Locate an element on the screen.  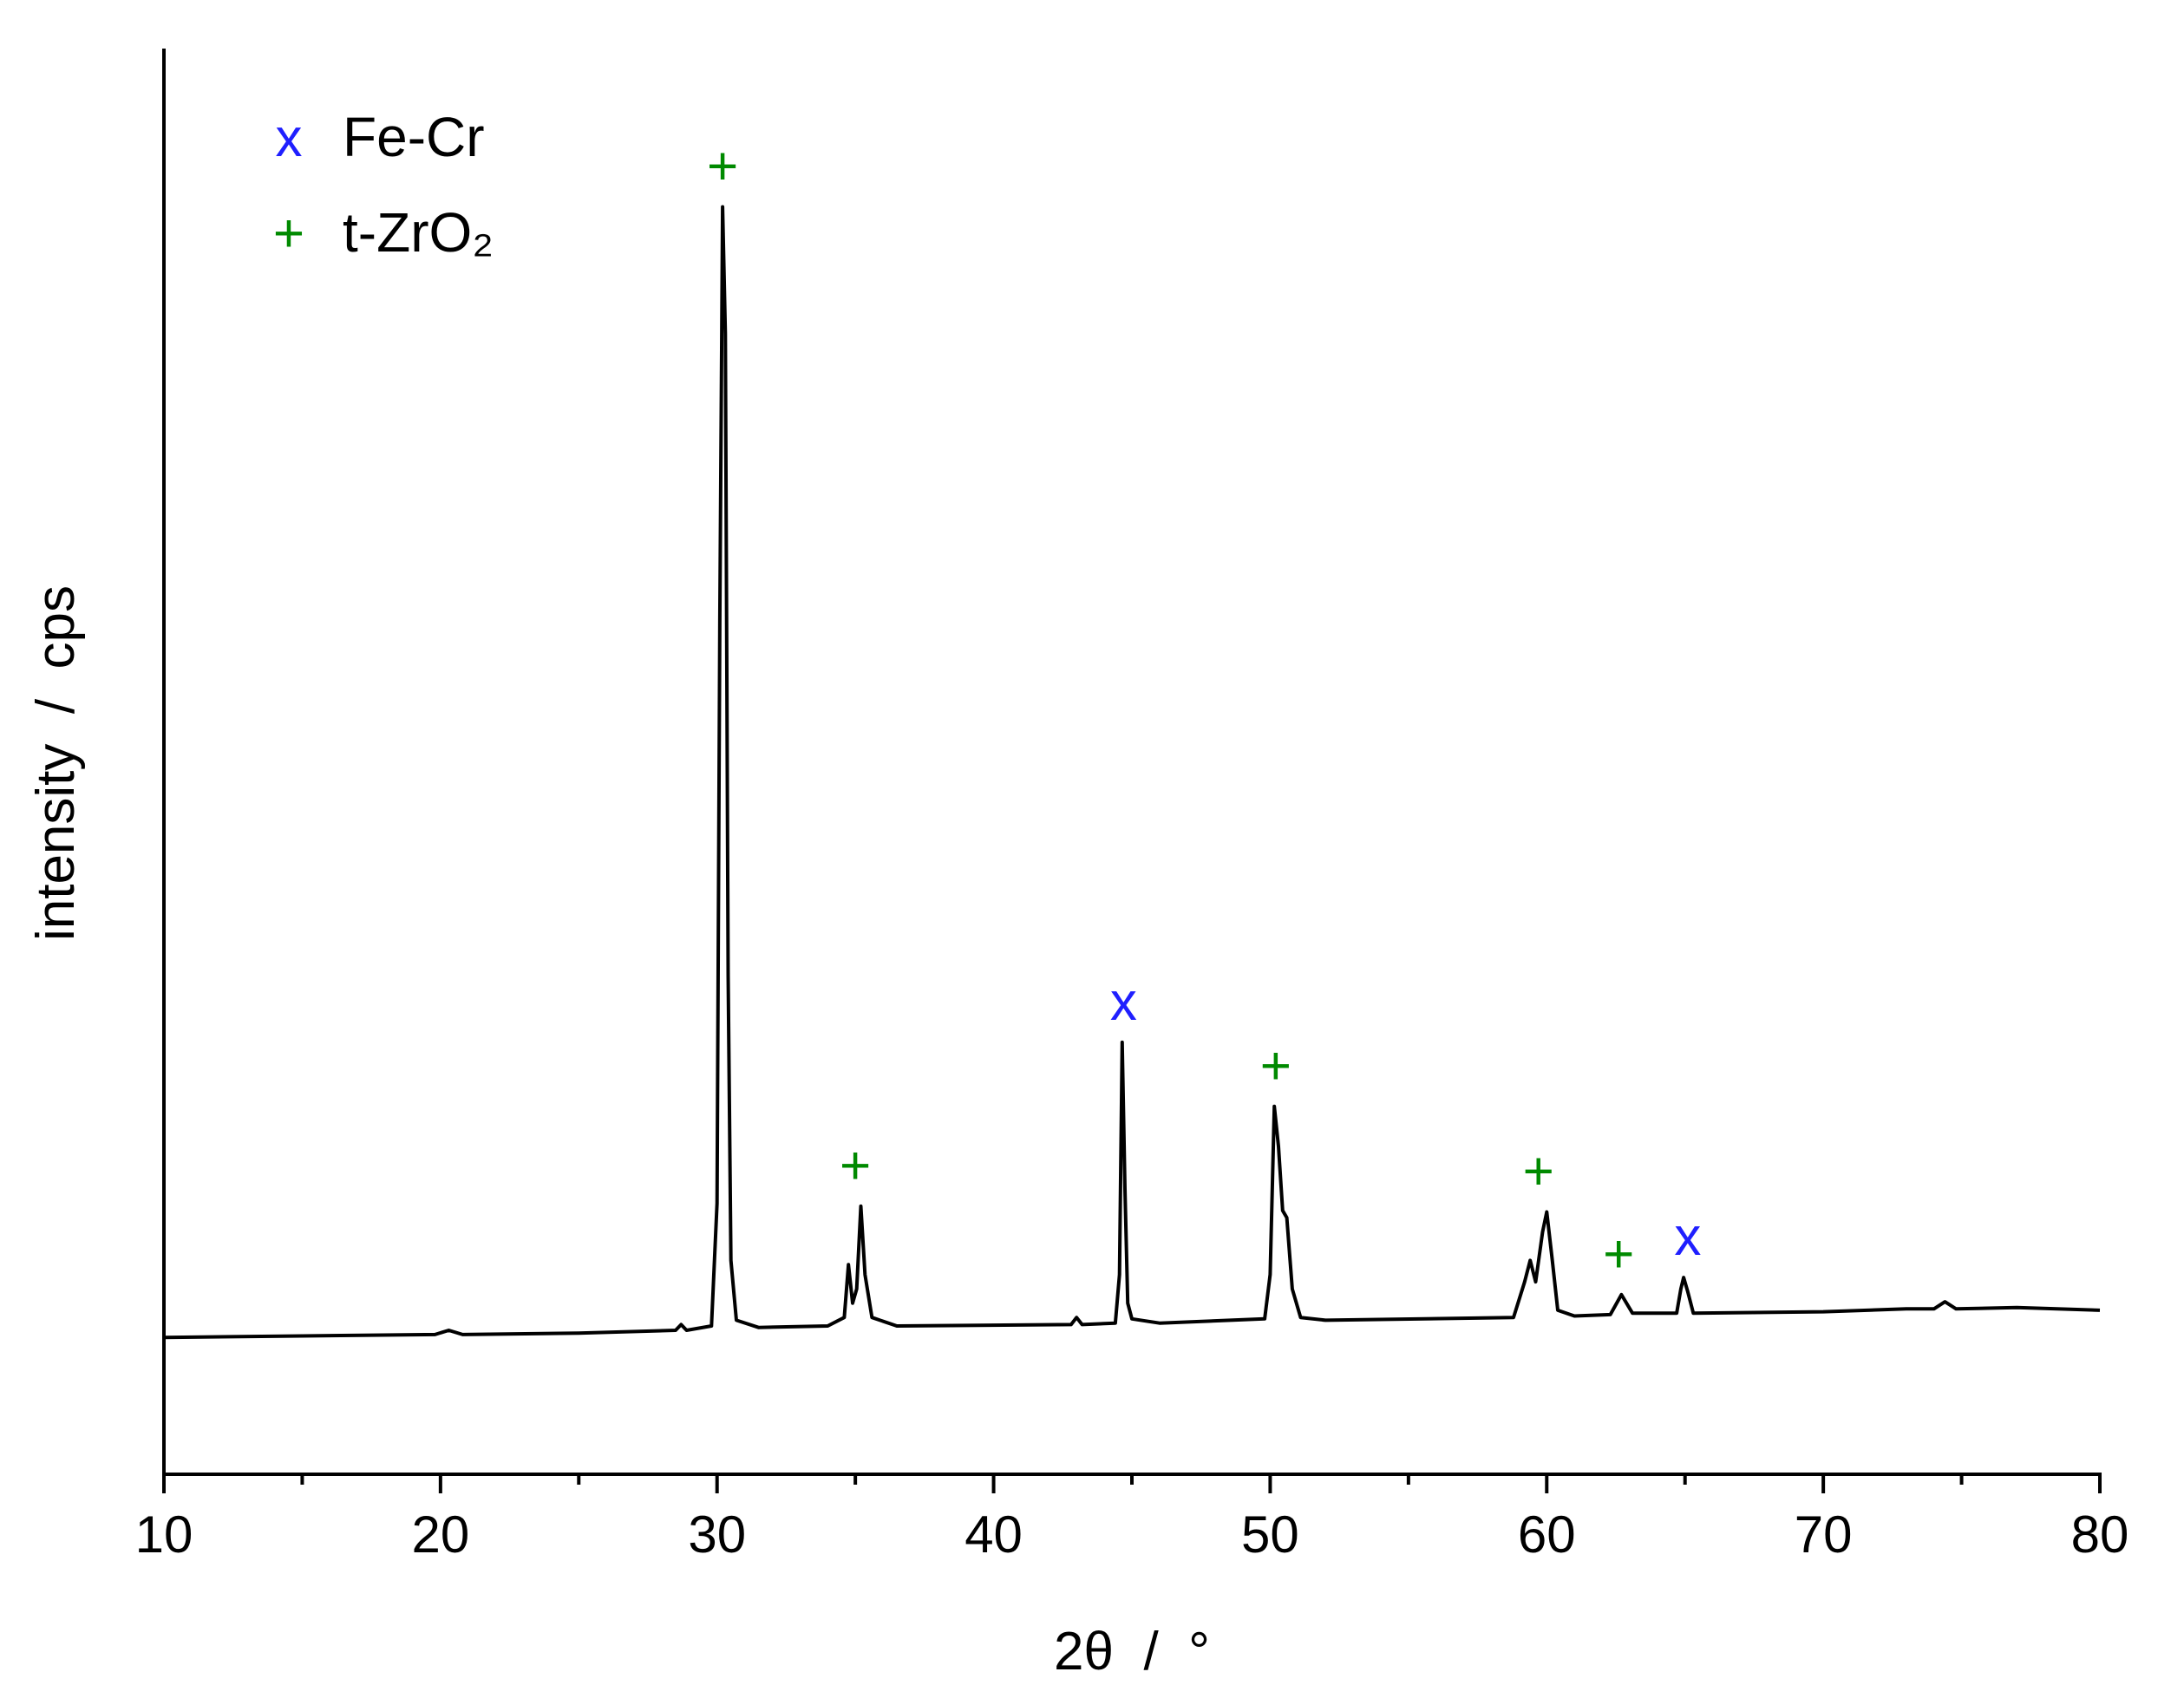
x-tick-label: 70 is located at coordinates (1824, 1534).